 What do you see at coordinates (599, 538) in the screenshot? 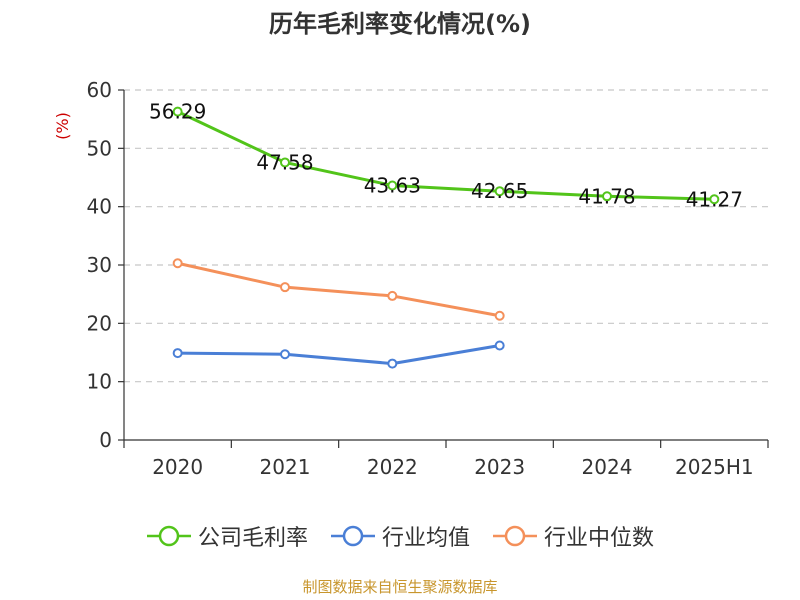
I see `legend-label: 行业中位数` at bounding box center [599, 538].